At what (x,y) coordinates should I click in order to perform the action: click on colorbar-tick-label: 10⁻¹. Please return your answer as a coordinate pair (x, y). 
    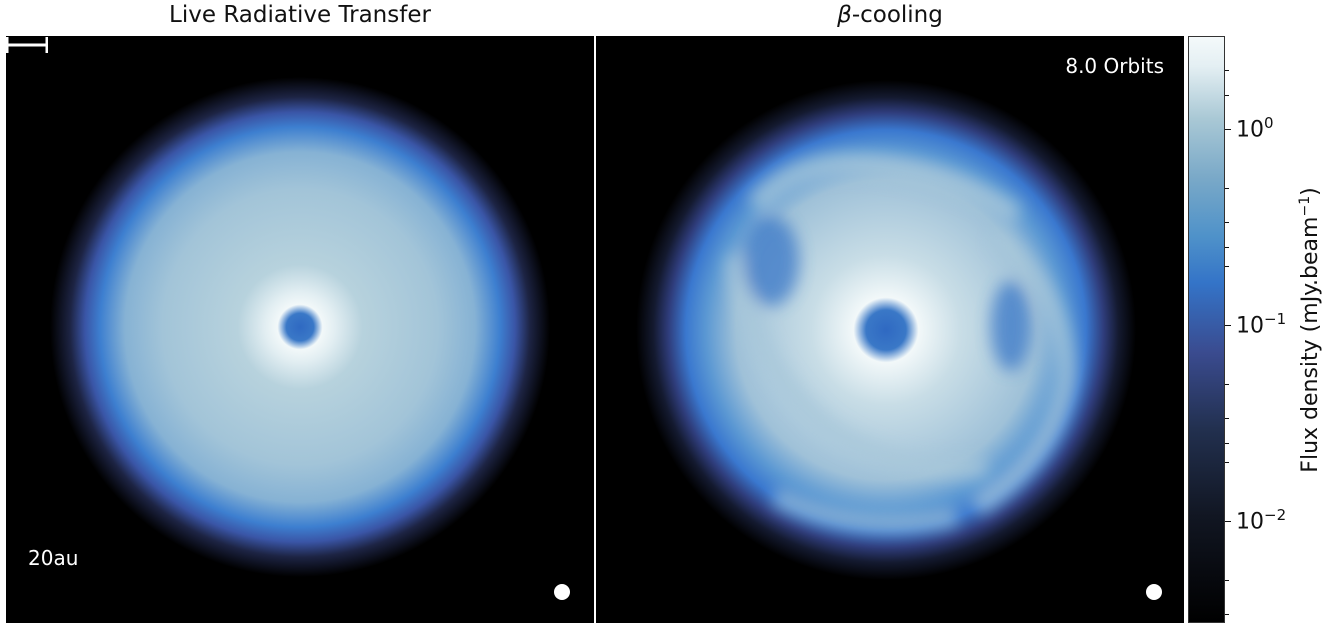
    Looking at the image, I should click on (1261, 324).